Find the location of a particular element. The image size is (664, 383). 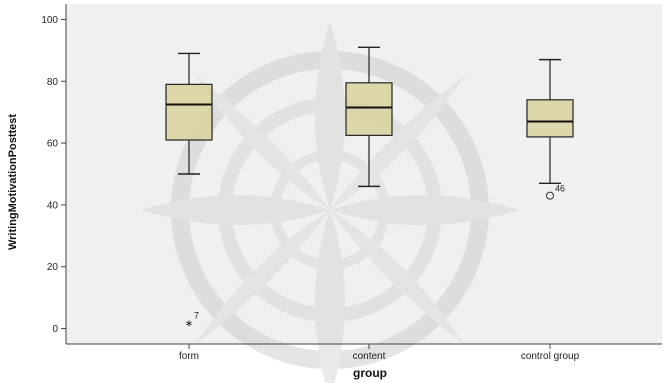

y-axis-title: WritingMotivationPosttest is located at coordinates (13, 182).